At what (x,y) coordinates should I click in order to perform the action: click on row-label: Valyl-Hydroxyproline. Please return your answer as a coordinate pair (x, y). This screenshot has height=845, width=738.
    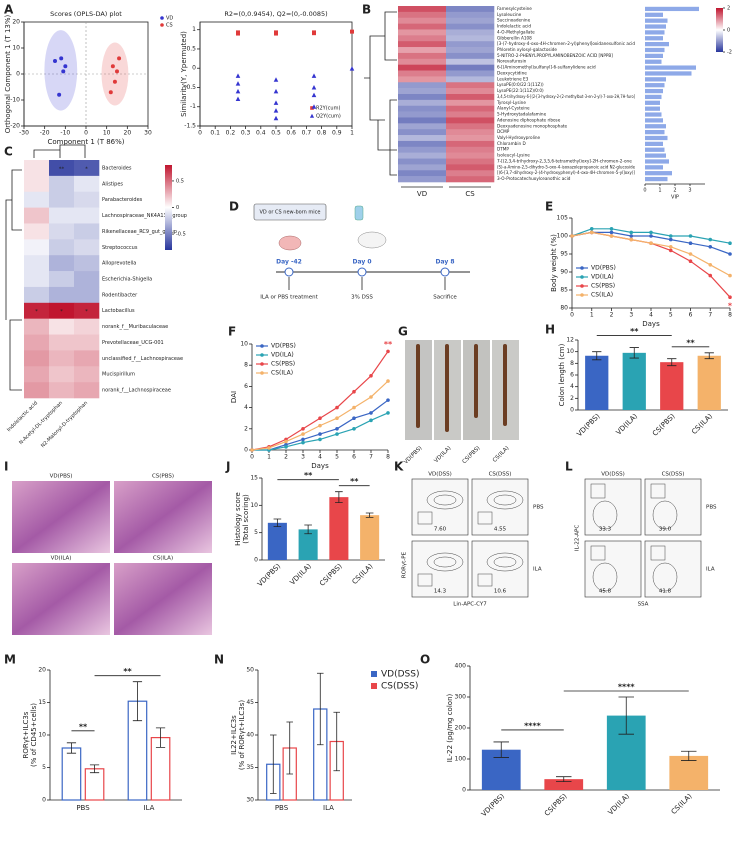
    Looking at the image, I should click on (519, 137).